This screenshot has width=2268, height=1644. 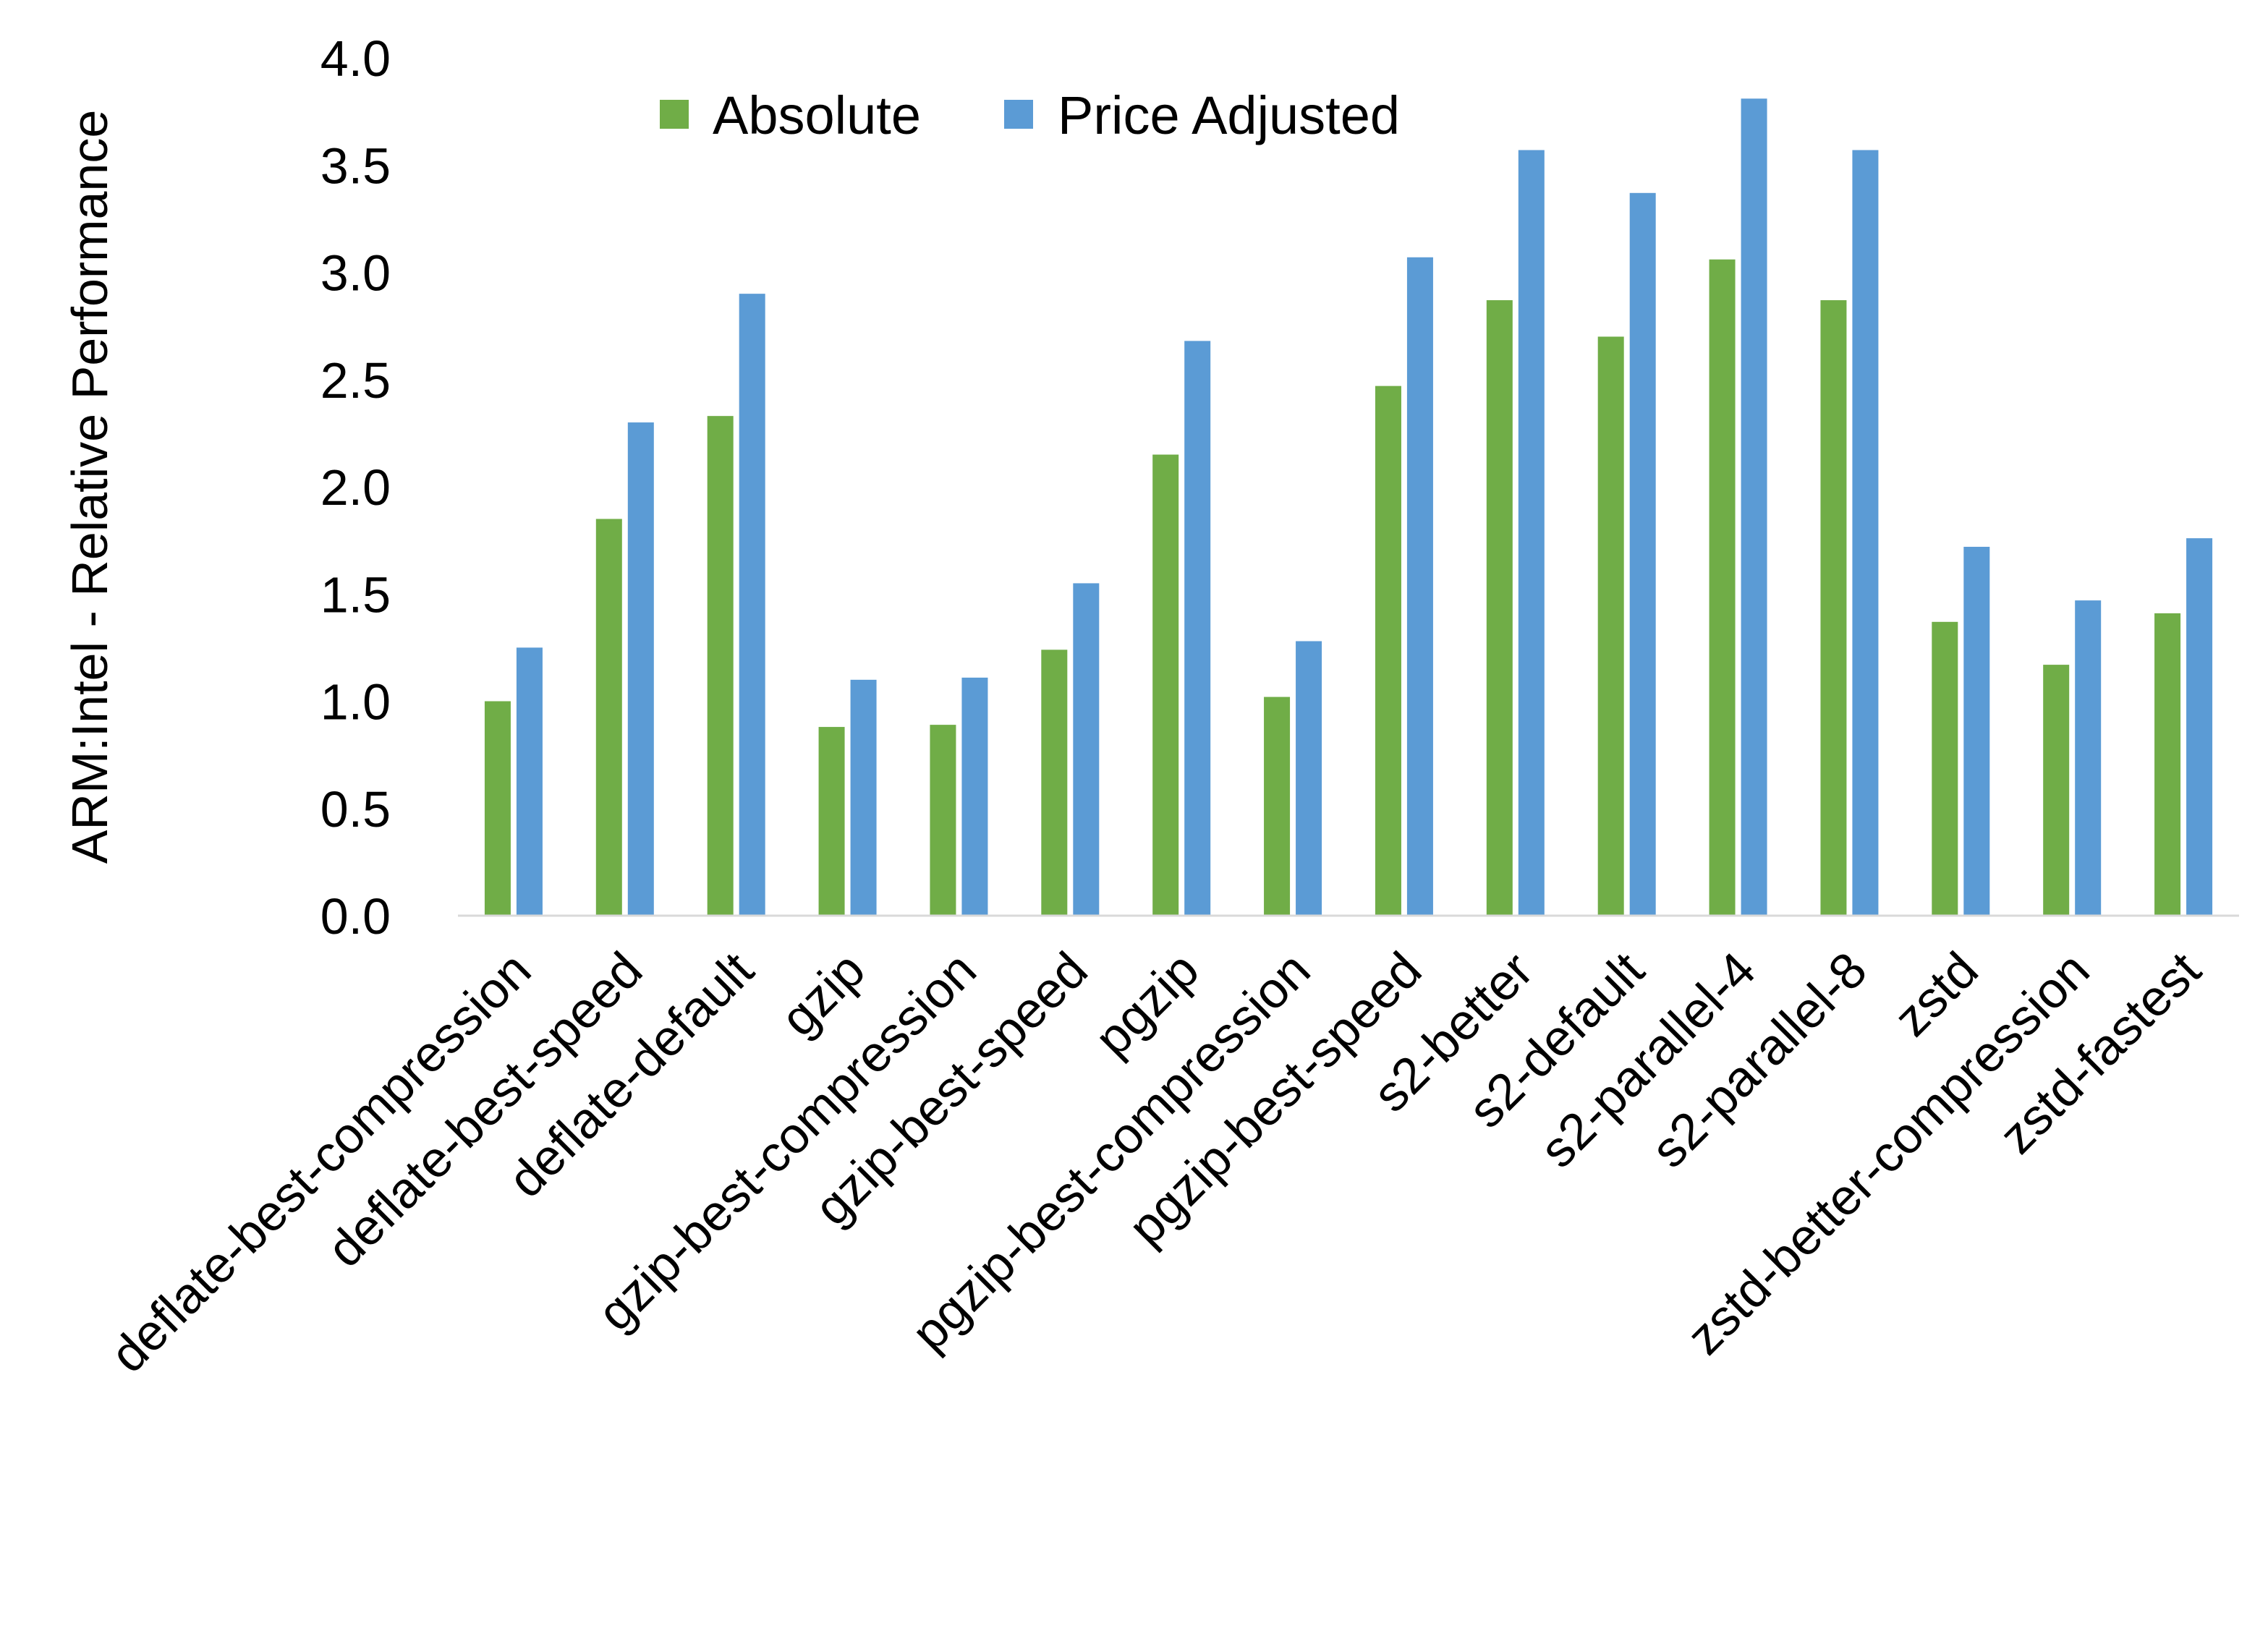 What do you see at coordinates (2167, 764) in the screenshot?
I see `bar-absolute-zstd-fastest` at bounding box center [2167, 764].